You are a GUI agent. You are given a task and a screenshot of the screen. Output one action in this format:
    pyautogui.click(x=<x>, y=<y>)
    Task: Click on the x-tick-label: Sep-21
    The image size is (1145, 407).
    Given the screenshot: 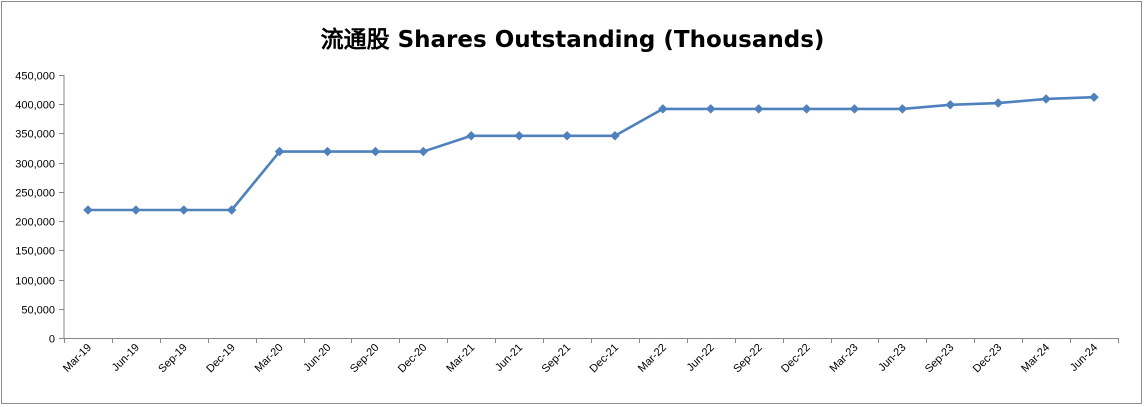 What is the action you would take?
    pyautogui.click(x=557, y=359)
    